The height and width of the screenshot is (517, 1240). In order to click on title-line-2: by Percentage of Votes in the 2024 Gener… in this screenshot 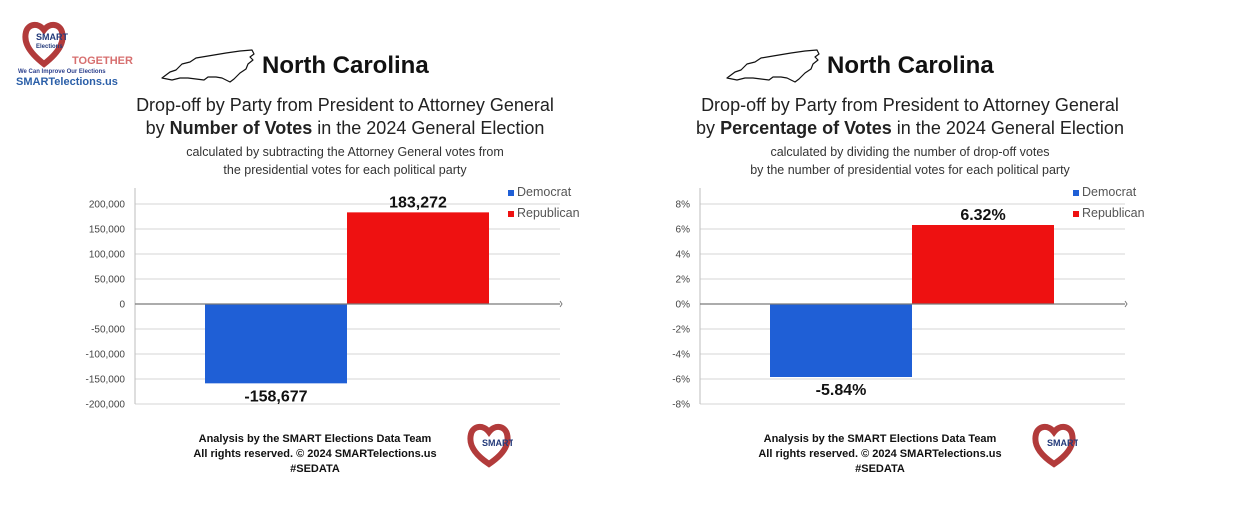, I will do `click(910, 128)`.